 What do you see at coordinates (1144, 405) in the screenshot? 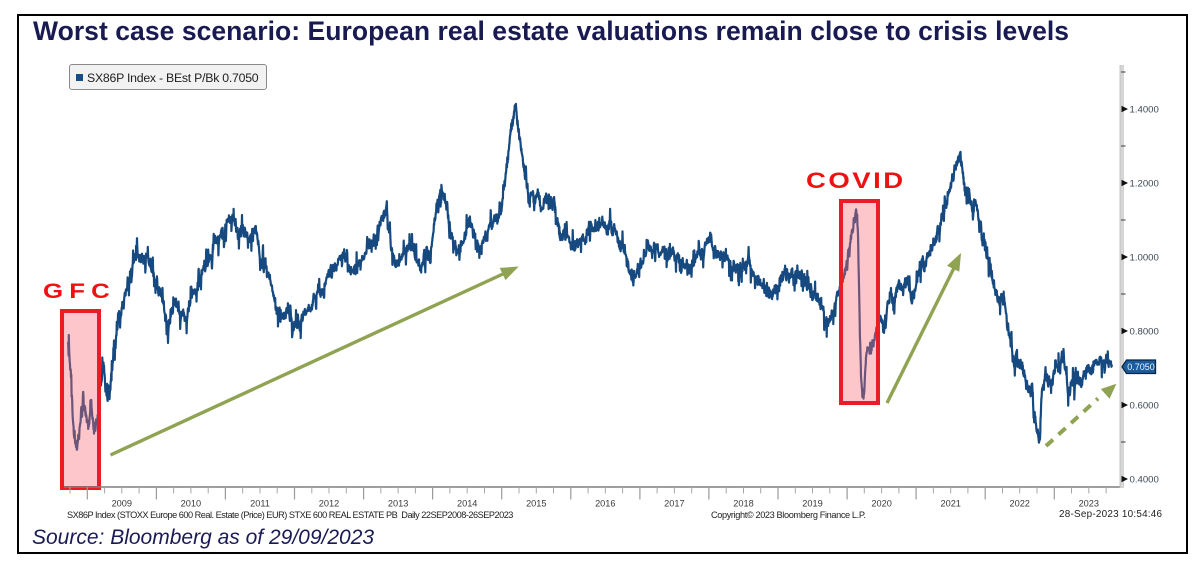
I see `svg-text: 0.6000` at bounding box center [1144, 405].